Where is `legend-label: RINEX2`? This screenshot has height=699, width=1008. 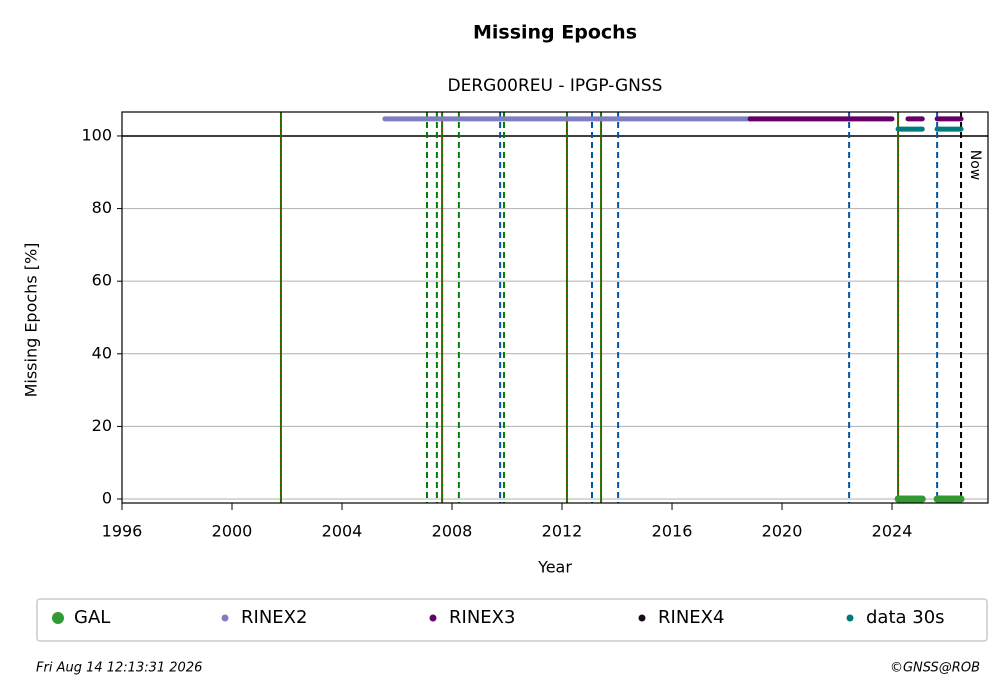
legend-label: RINEX2 is located at coordinates (274, 617).